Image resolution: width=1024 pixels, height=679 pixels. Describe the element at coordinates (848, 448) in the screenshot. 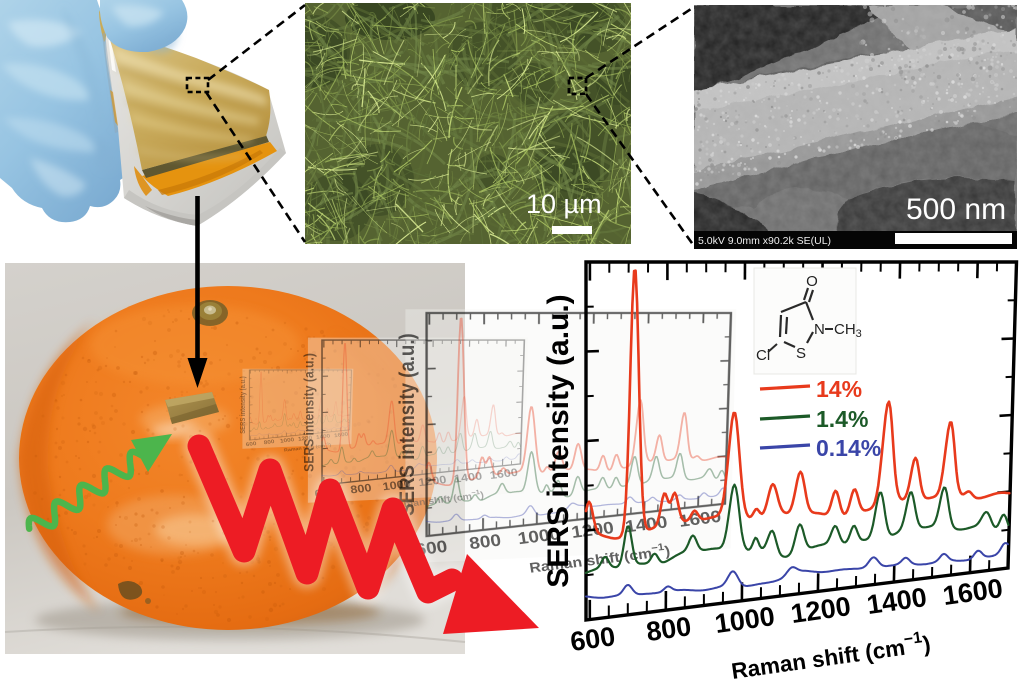

I see `svg-text: 0.14%` at that location.